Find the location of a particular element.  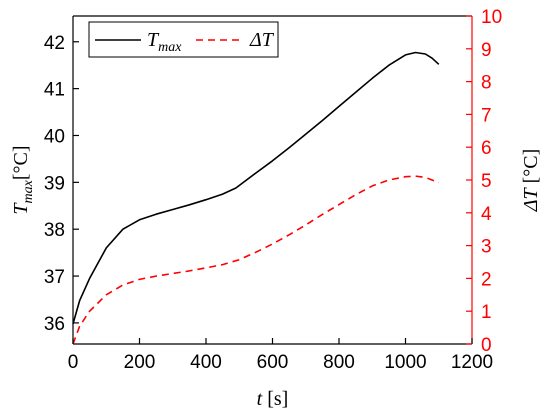

y-right-axis-title-var: ΔT is located at coordinates (531, 200).